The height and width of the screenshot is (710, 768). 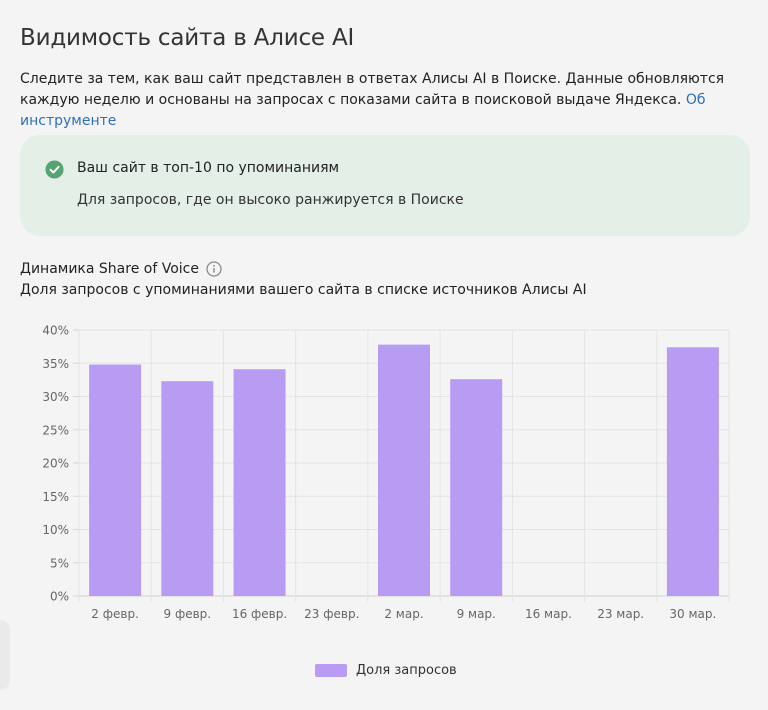 I want to click on chart-title: Динамика Share of Voice, so click(x=121, y=269).